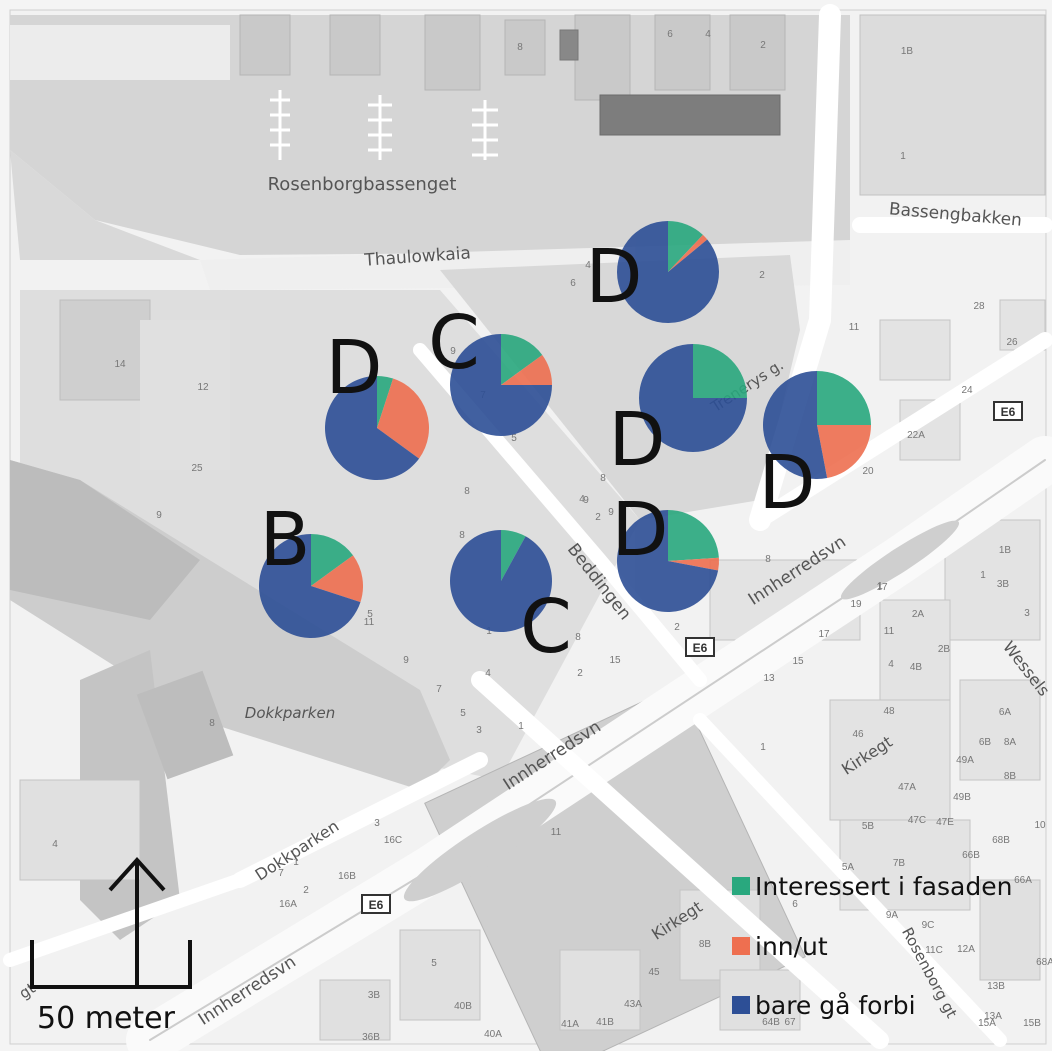 This screenshot has height=1051, width=1052. What do you see at coordinates (966, 949) in the screenshot?
I see `house-number: 12A` at bounding box center [966, 949].